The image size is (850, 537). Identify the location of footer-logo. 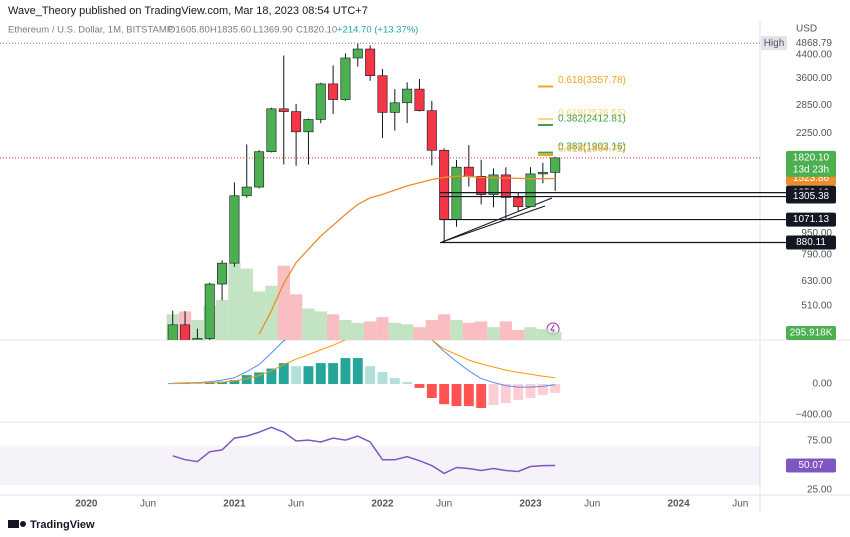
(17, 524).